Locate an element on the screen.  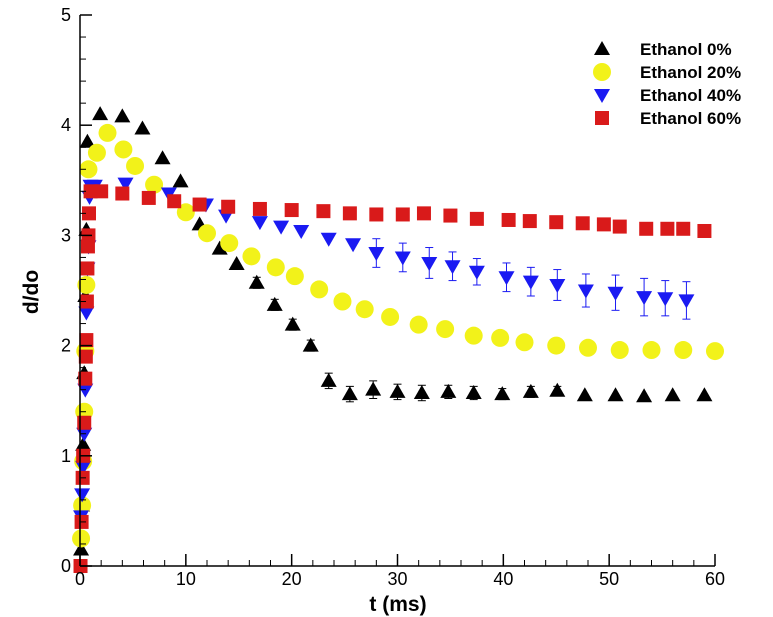
y-tick-label: 1 is located at coordinates (66, 456).